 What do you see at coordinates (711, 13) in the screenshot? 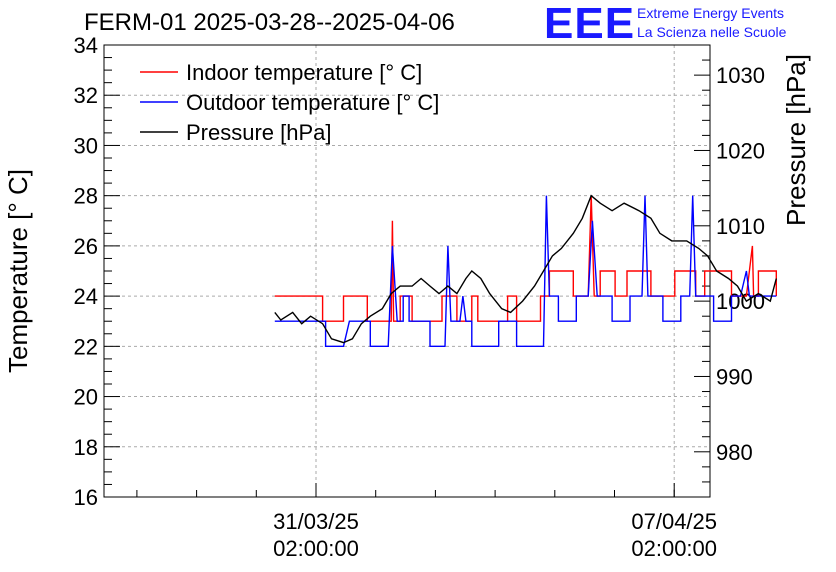
I see `logo-subtitle-1: Extreme Energy Events` at bounding box center [711, 13].